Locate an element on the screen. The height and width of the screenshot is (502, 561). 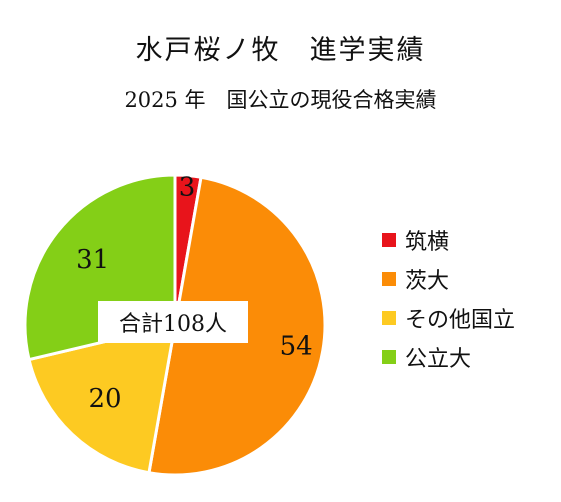
legend-item-public-univ: 公立大 is located at coordinates (448, 357).